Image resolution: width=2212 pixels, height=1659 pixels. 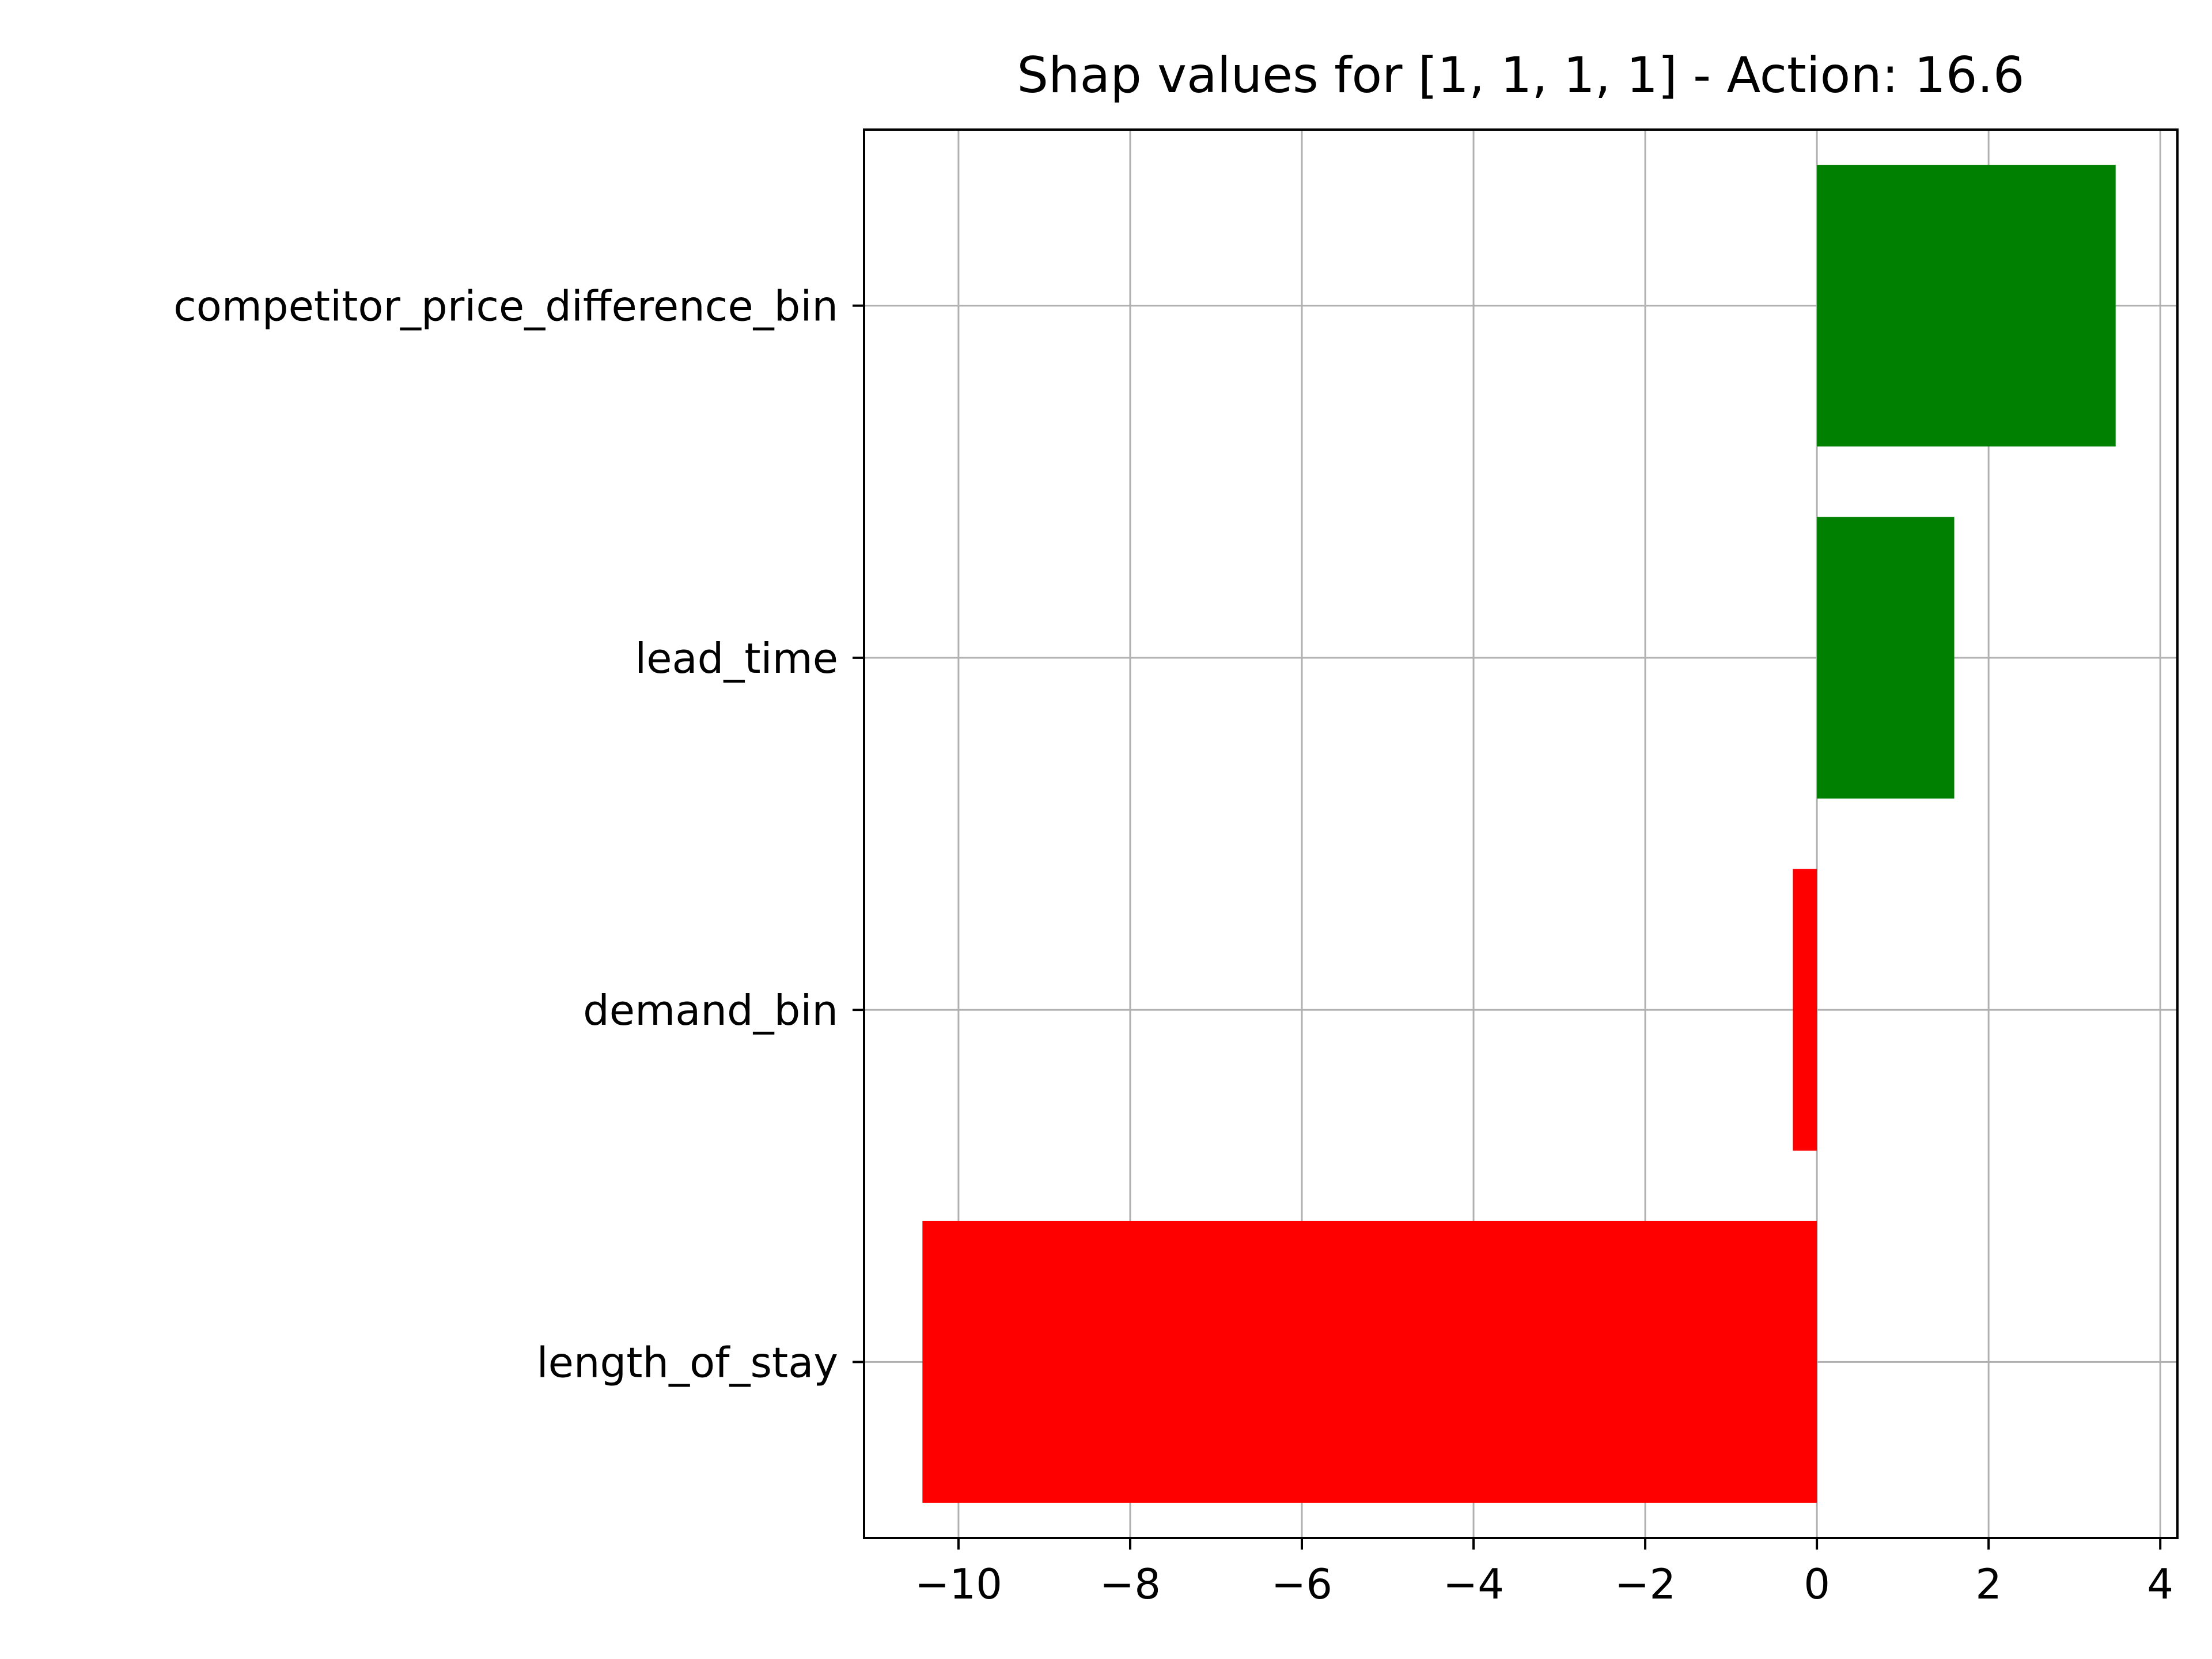 What do you see at coordinates (1805, 1010) in the screenshot?
I see `bar-demand-bin` at bounding box center [1805, 1010].